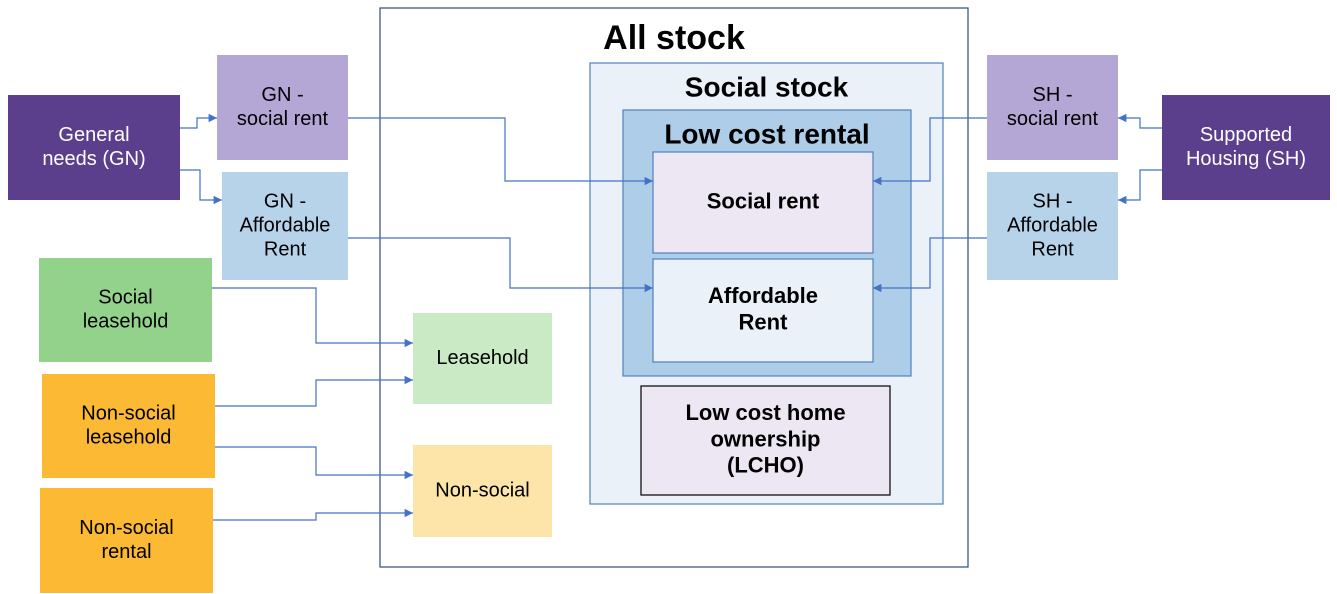 The width and height of the screenshot is (1337, 594). I want to click on box-label: Low cost rental, so click(766, 133).